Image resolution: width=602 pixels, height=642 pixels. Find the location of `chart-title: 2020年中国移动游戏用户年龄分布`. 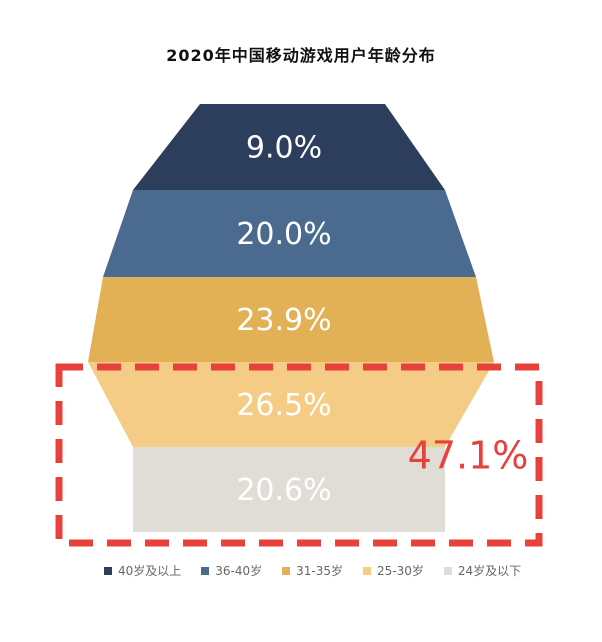

chart-title: 2020年中国移动游戏用户年龄分布 is located at coordinates (301, 55).